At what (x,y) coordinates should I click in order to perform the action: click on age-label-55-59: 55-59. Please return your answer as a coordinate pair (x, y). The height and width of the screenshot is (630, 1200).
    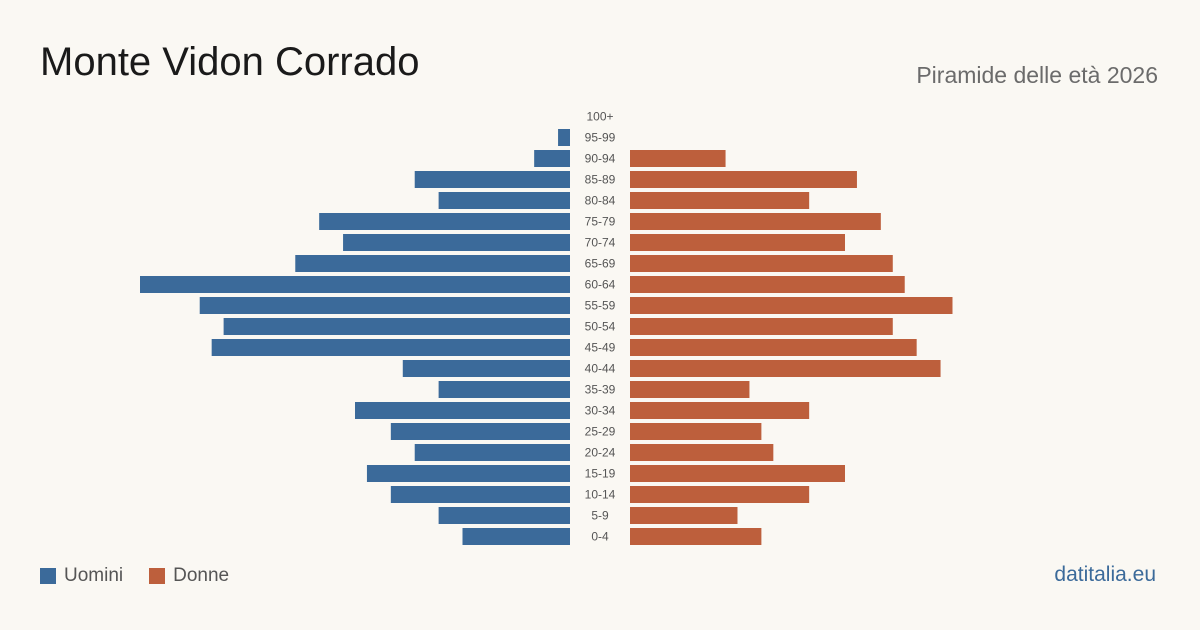
    Looking at the image, I should click on (600, 306).